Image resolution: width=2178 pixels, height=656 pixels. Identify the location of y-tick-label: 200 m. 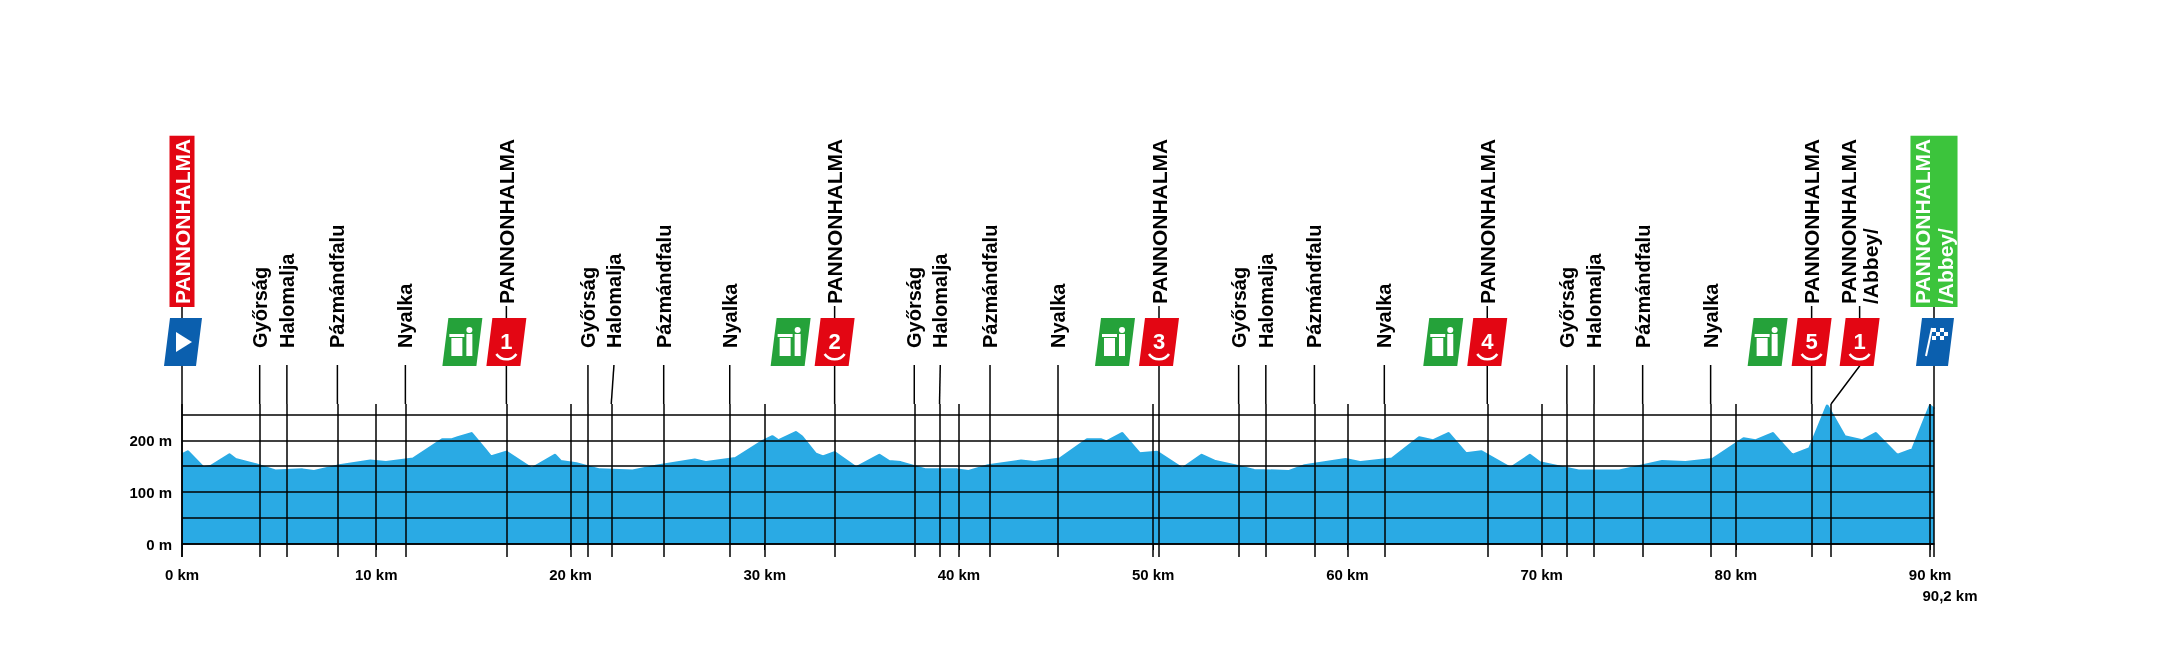
(150, 440).